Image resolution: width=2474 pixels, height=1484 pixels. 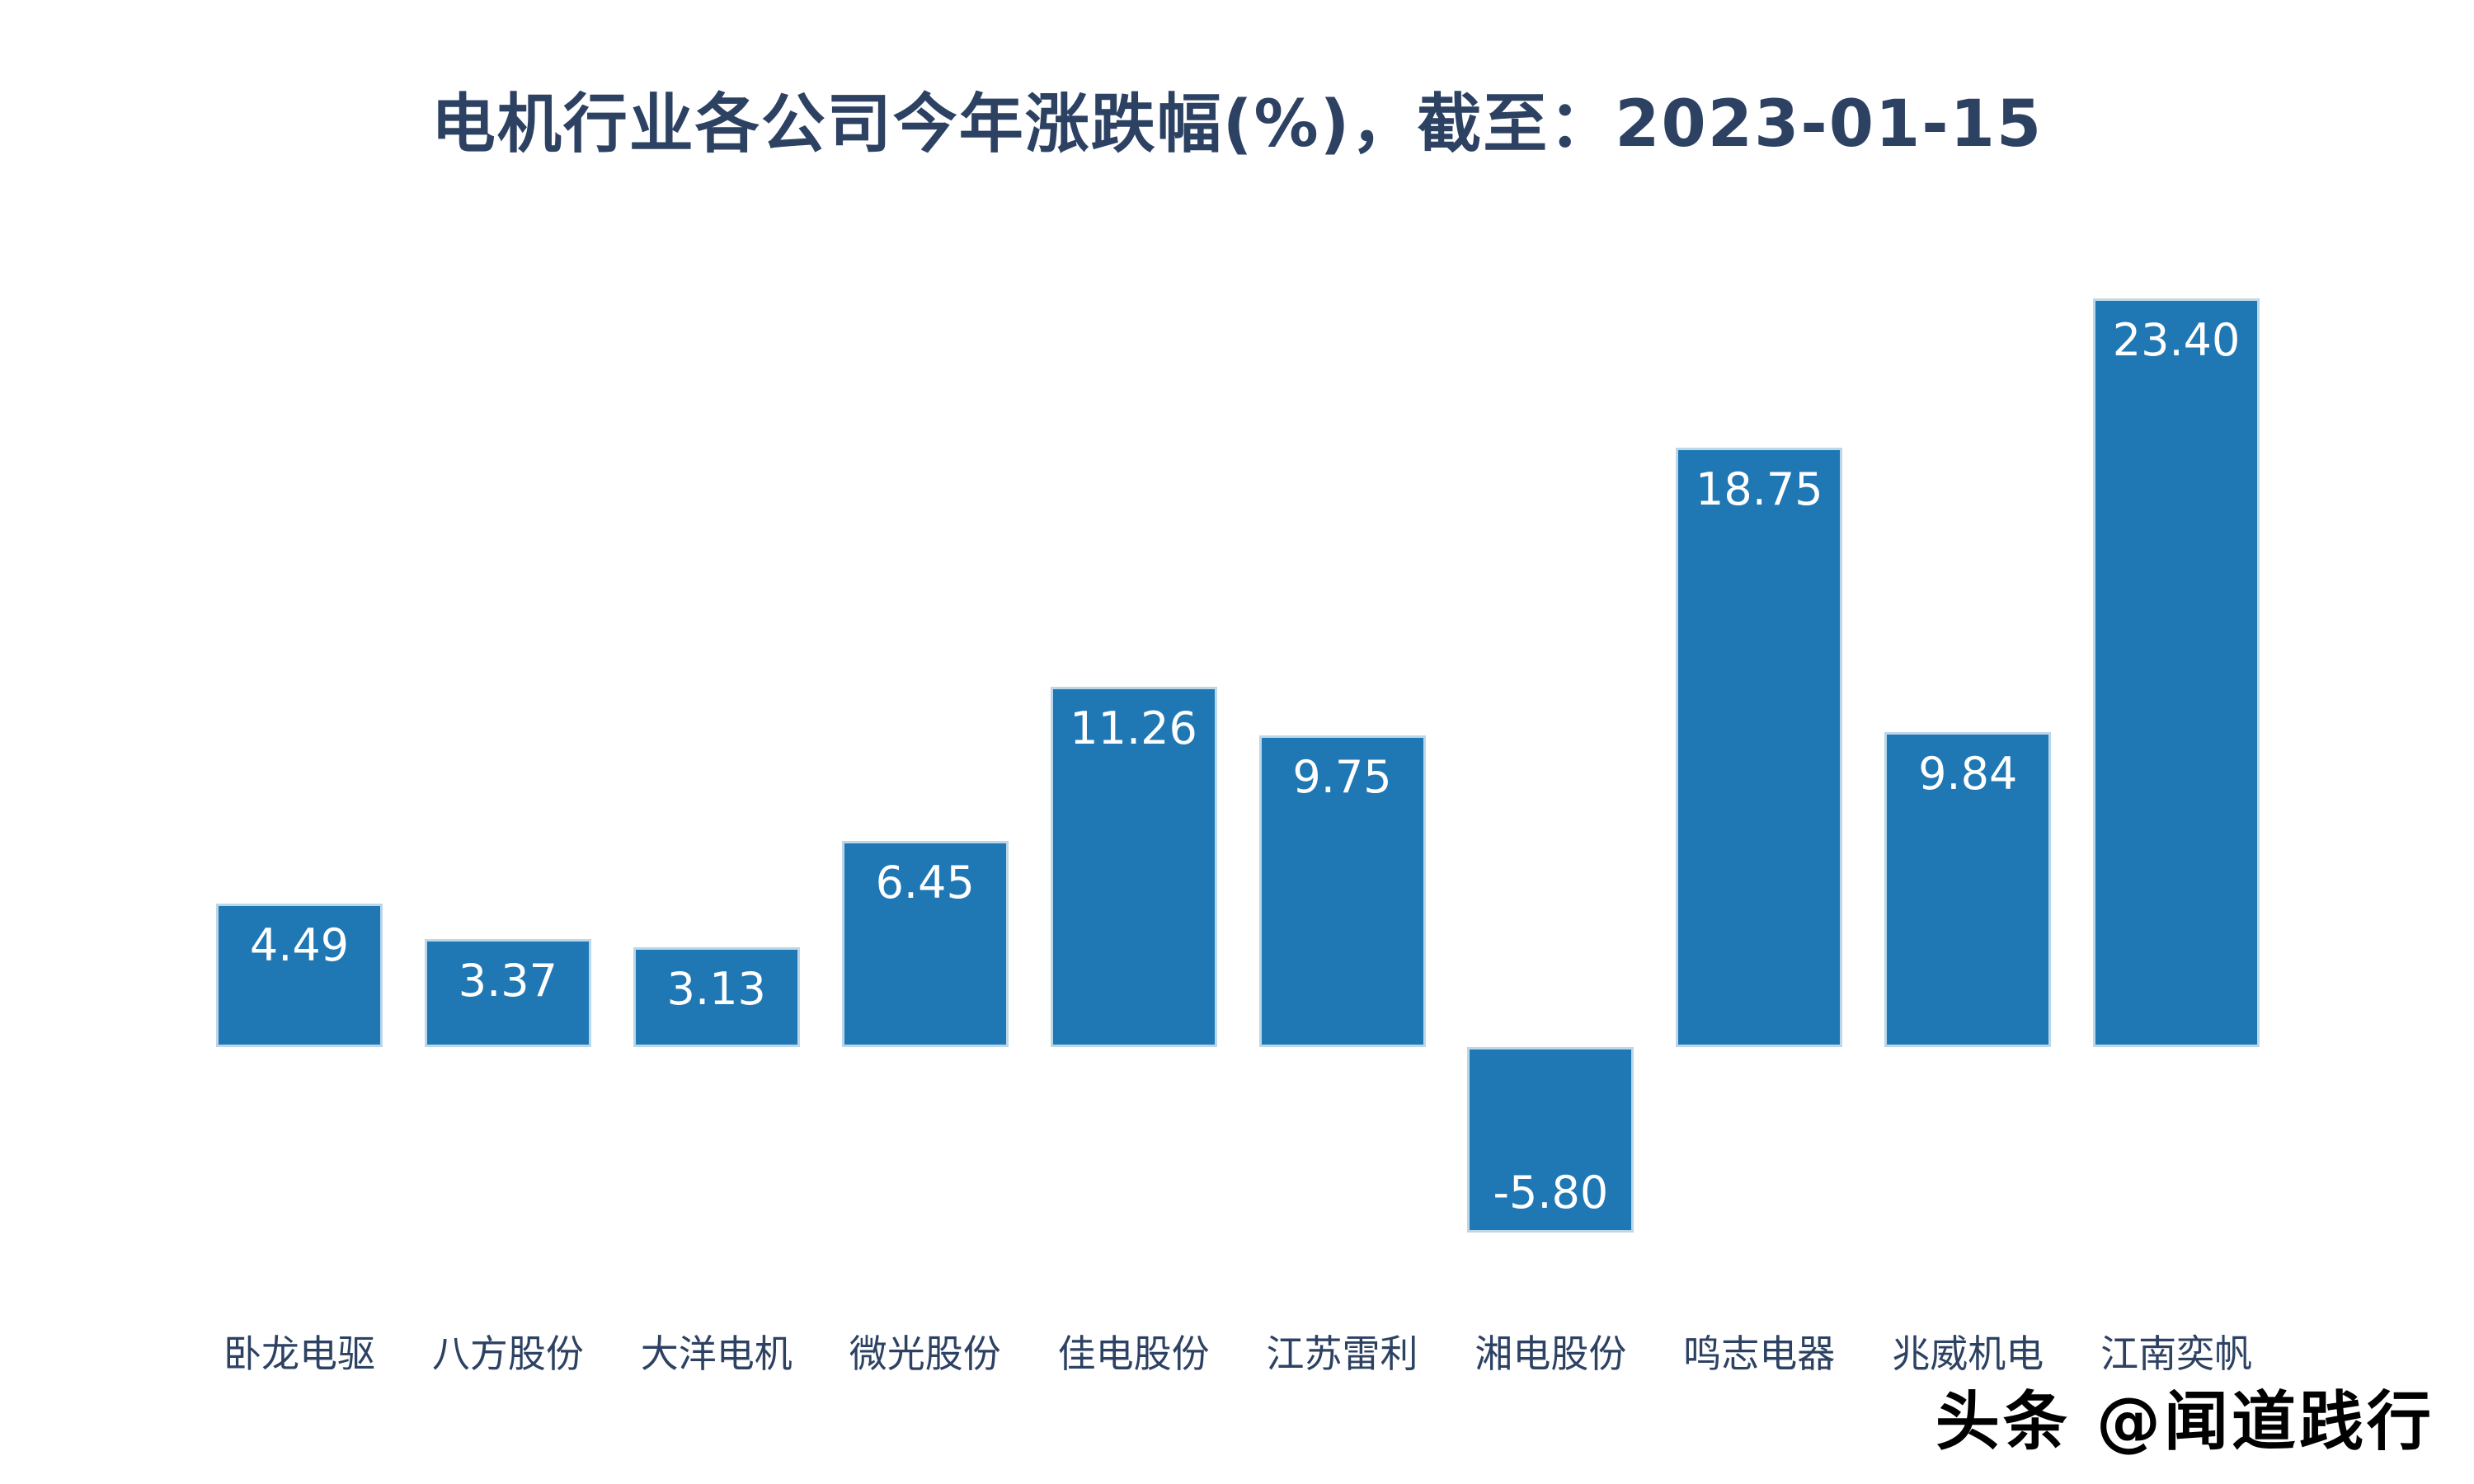 What do you see at coordinates (2176, 672) in the screenshot?
I see `bar: 23.40` at bounding box center [2176, 672].